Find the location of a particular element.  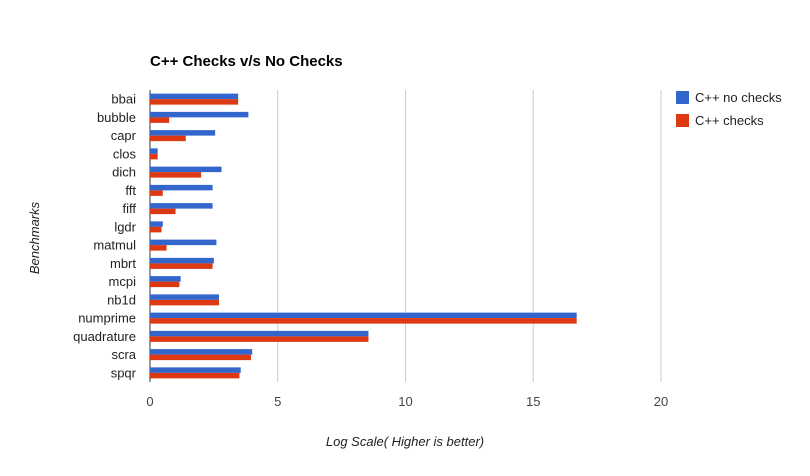

x-tick-label: 10 is located at coordinates (405, 401).